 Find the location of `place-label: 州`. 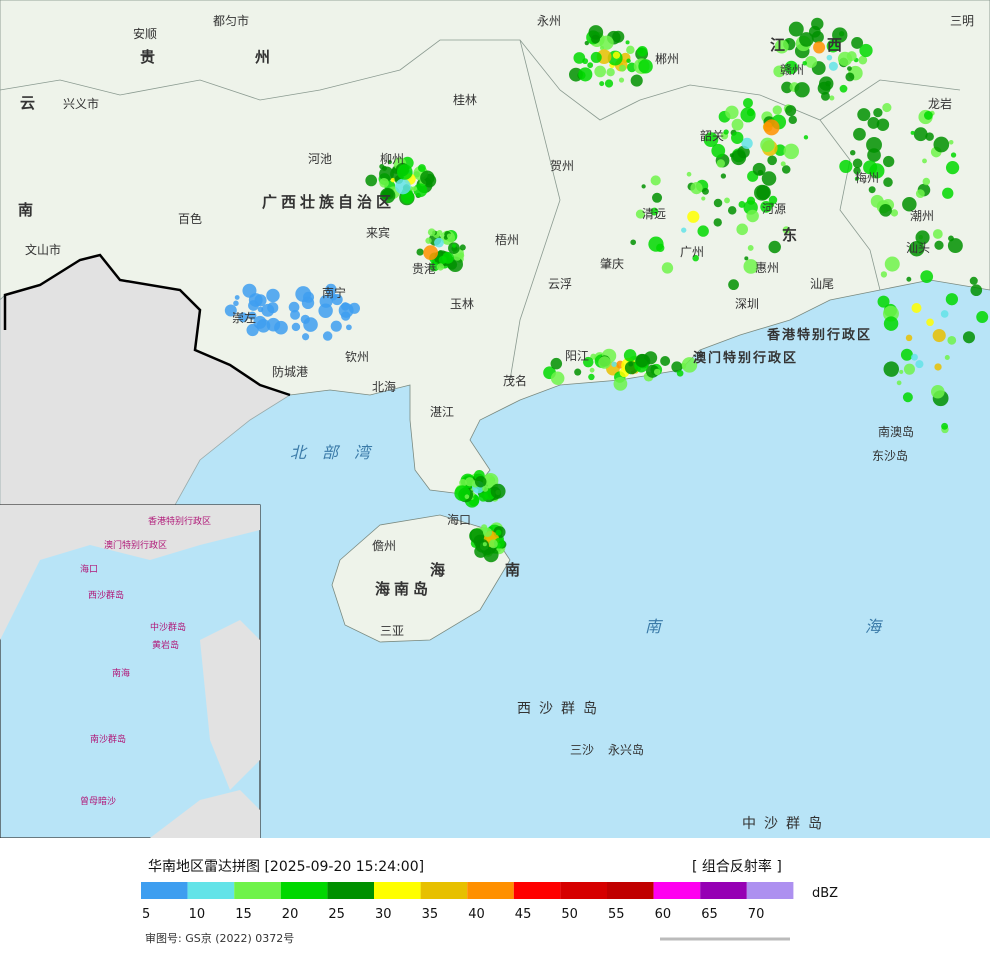

place-label: 州 is located at coordinates (264, 57).